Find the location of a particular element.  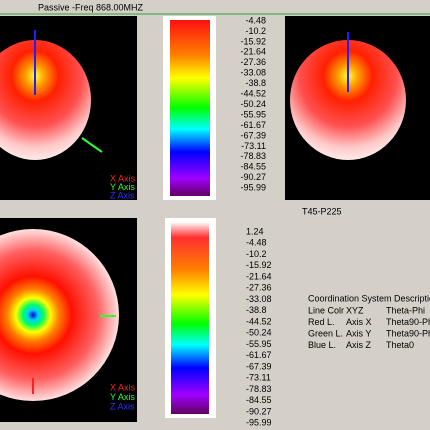

table-cell: Theta-Phi is located at coordinates (405, 310).